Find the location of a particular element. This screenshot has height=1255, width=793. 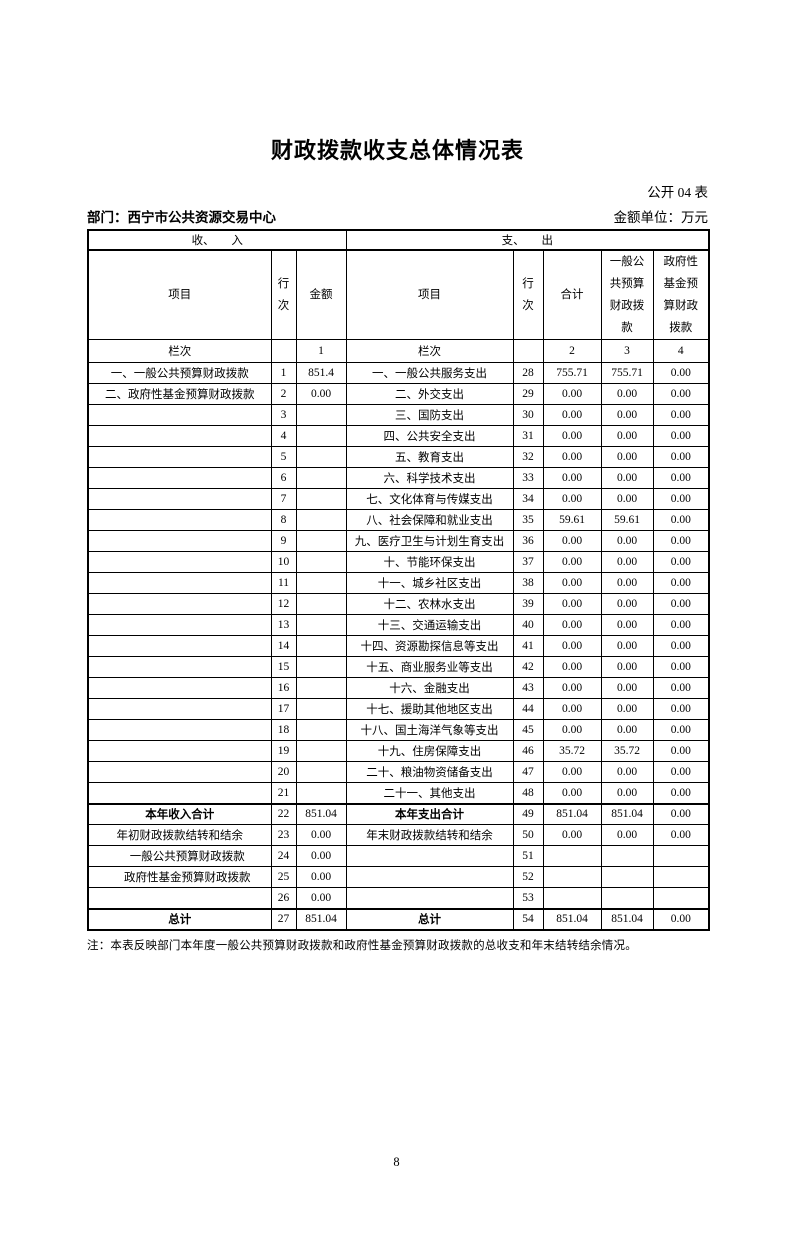

expense-rowno-cell: 39 is located at coordinates (528, 604).